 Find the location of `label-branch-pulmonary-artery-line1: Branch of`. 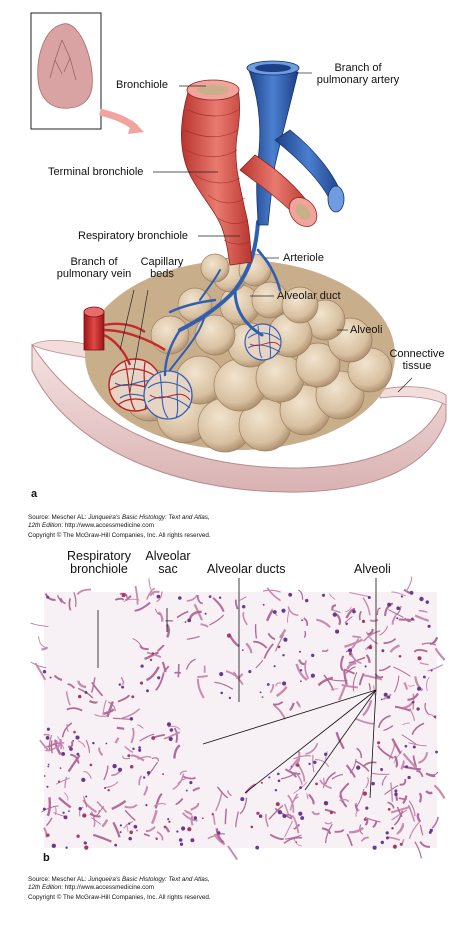

label-branch-pulmonary-artery-line1: Branch of is located at coordinates (358, 68).